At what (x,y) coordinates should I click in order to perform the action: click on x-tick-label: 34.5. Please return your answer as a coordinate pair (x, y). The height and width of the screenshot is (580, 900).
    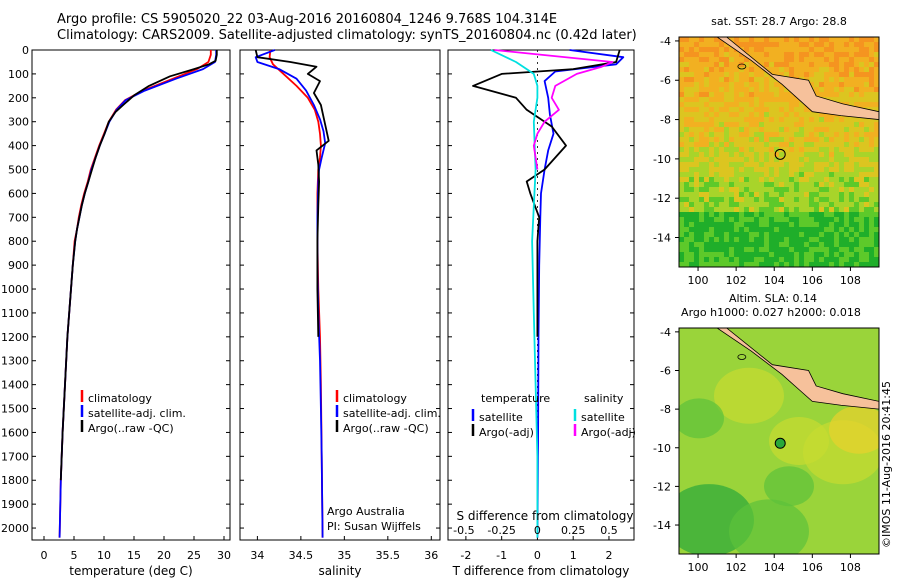
    Looking at the image, I should click on (301, 555).